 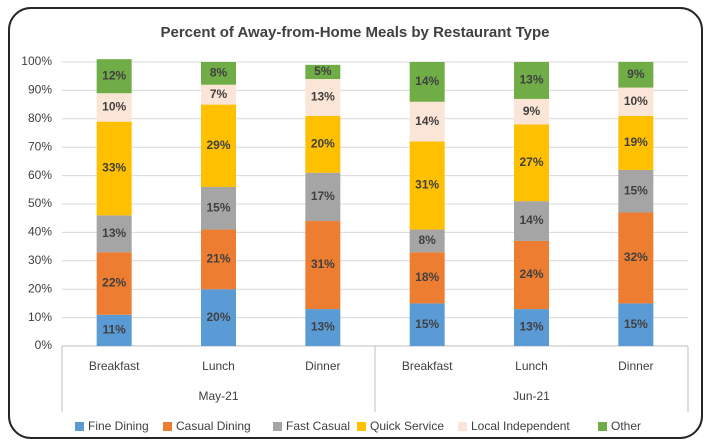 What do you see at coordinates (40, 175) in the screenshot?
I see `y-tick-label: 60%` at bounding box center [40, 175].